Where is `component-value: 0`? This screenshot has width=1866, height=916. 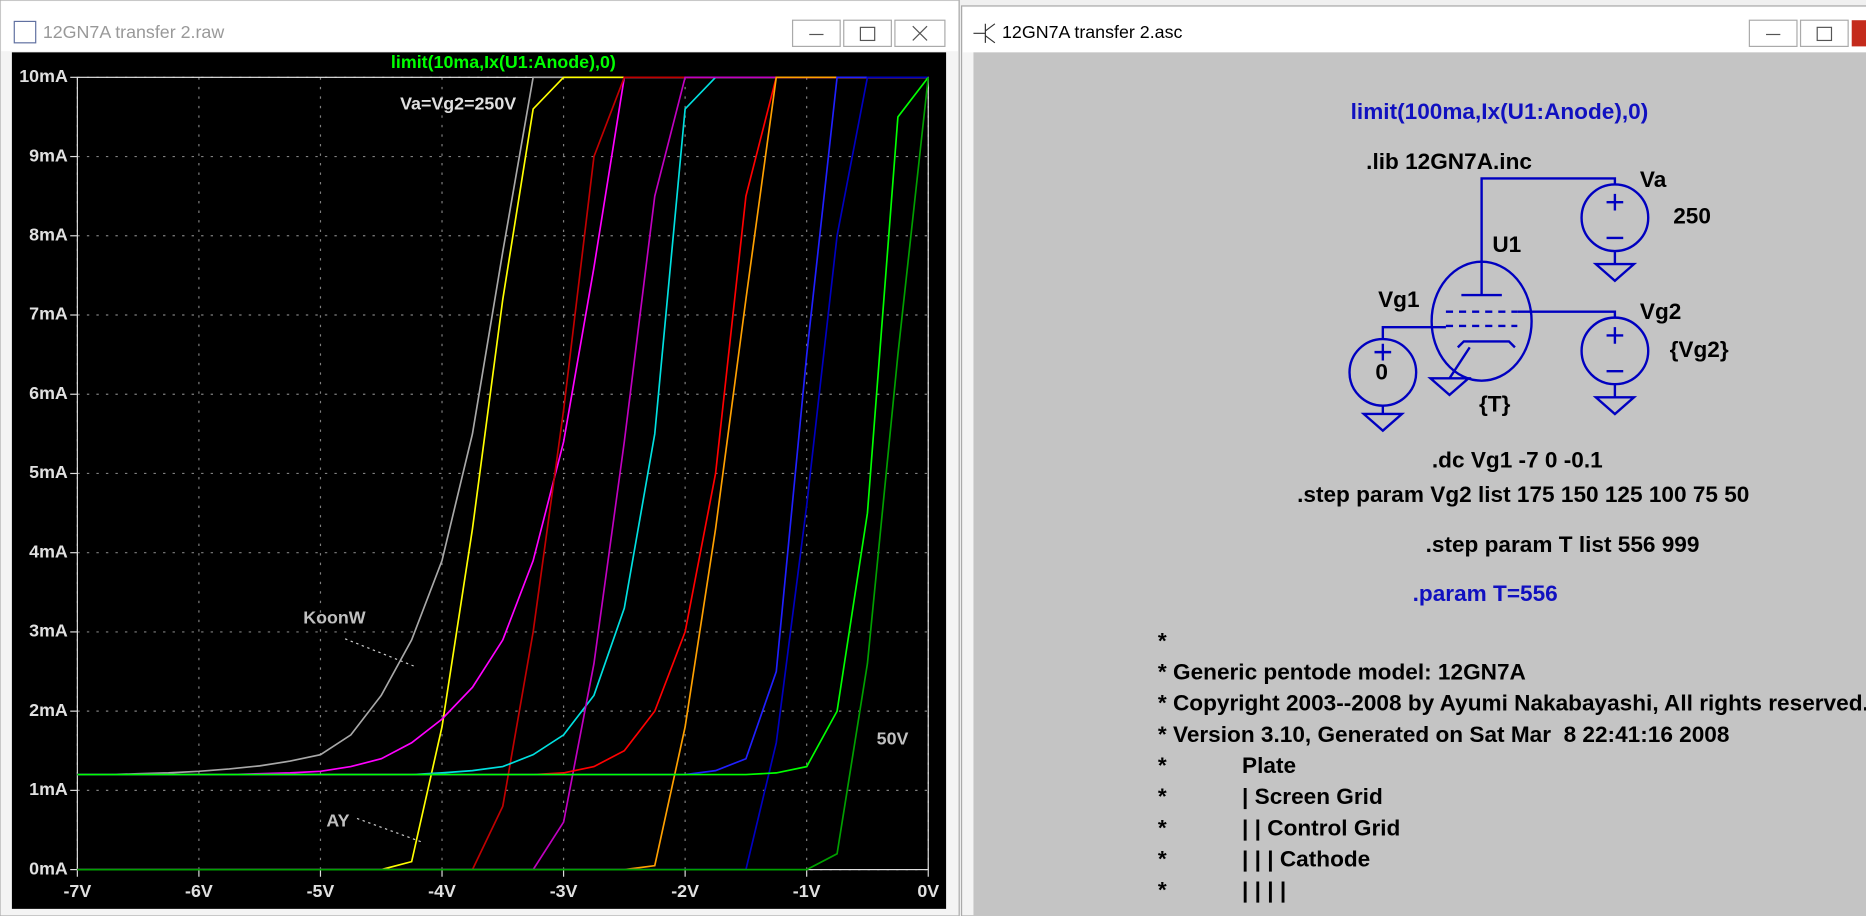 component-value: 0 is located at coordinates (1381, 372).